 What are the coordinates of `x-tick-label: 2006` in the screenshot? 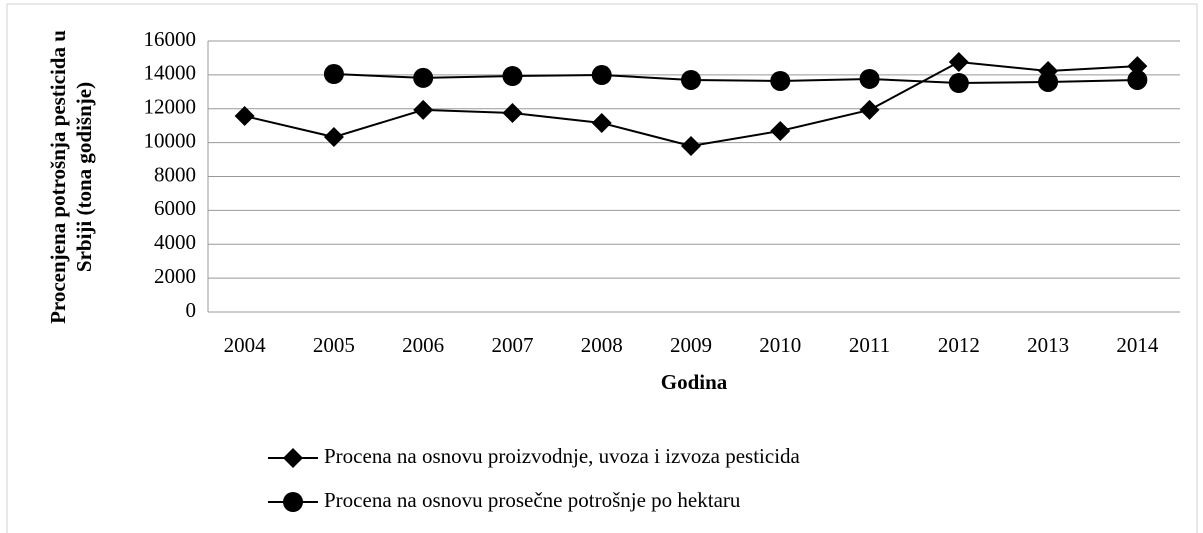 It's located at (423, 345).